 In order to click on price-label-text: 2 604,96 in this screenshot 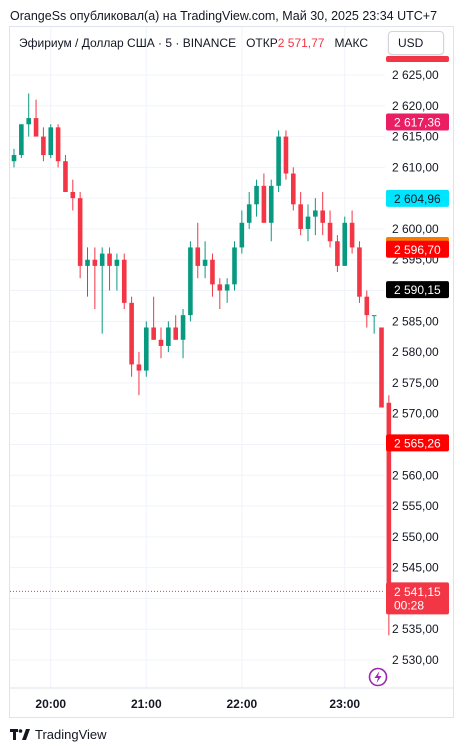, I will do `click(417, 199)`.